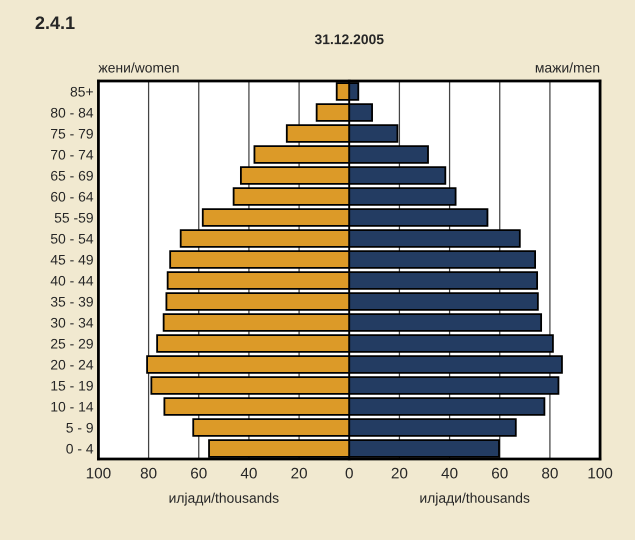 Image resolution: width=635 pixels, height=540 pixels. I want to click on y-tick-label: 40 - 44, so click(72, 281).